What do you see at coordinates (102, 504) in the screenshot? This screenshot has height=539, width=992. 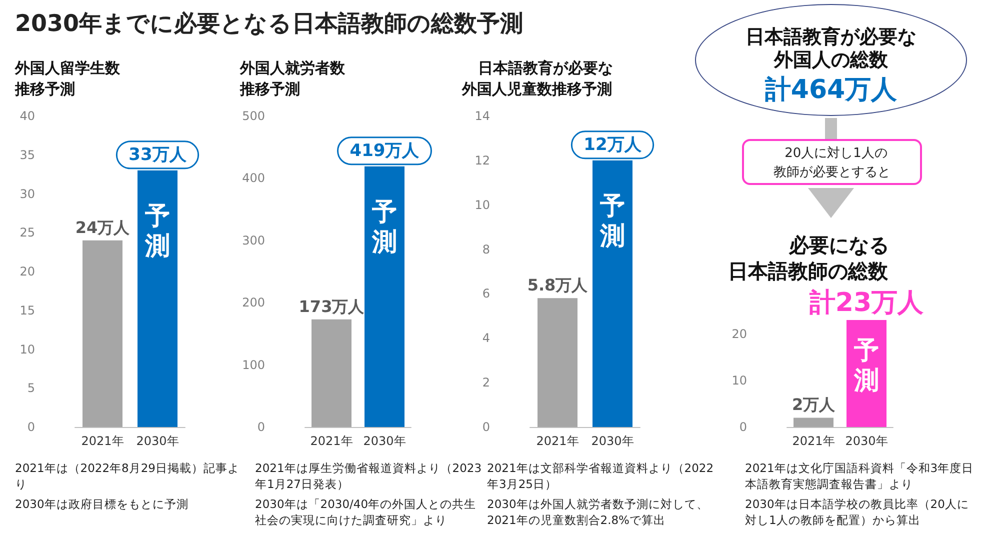 I see `text: 2030年は政府目標をもとに予測` at bounding box center [102, 504].